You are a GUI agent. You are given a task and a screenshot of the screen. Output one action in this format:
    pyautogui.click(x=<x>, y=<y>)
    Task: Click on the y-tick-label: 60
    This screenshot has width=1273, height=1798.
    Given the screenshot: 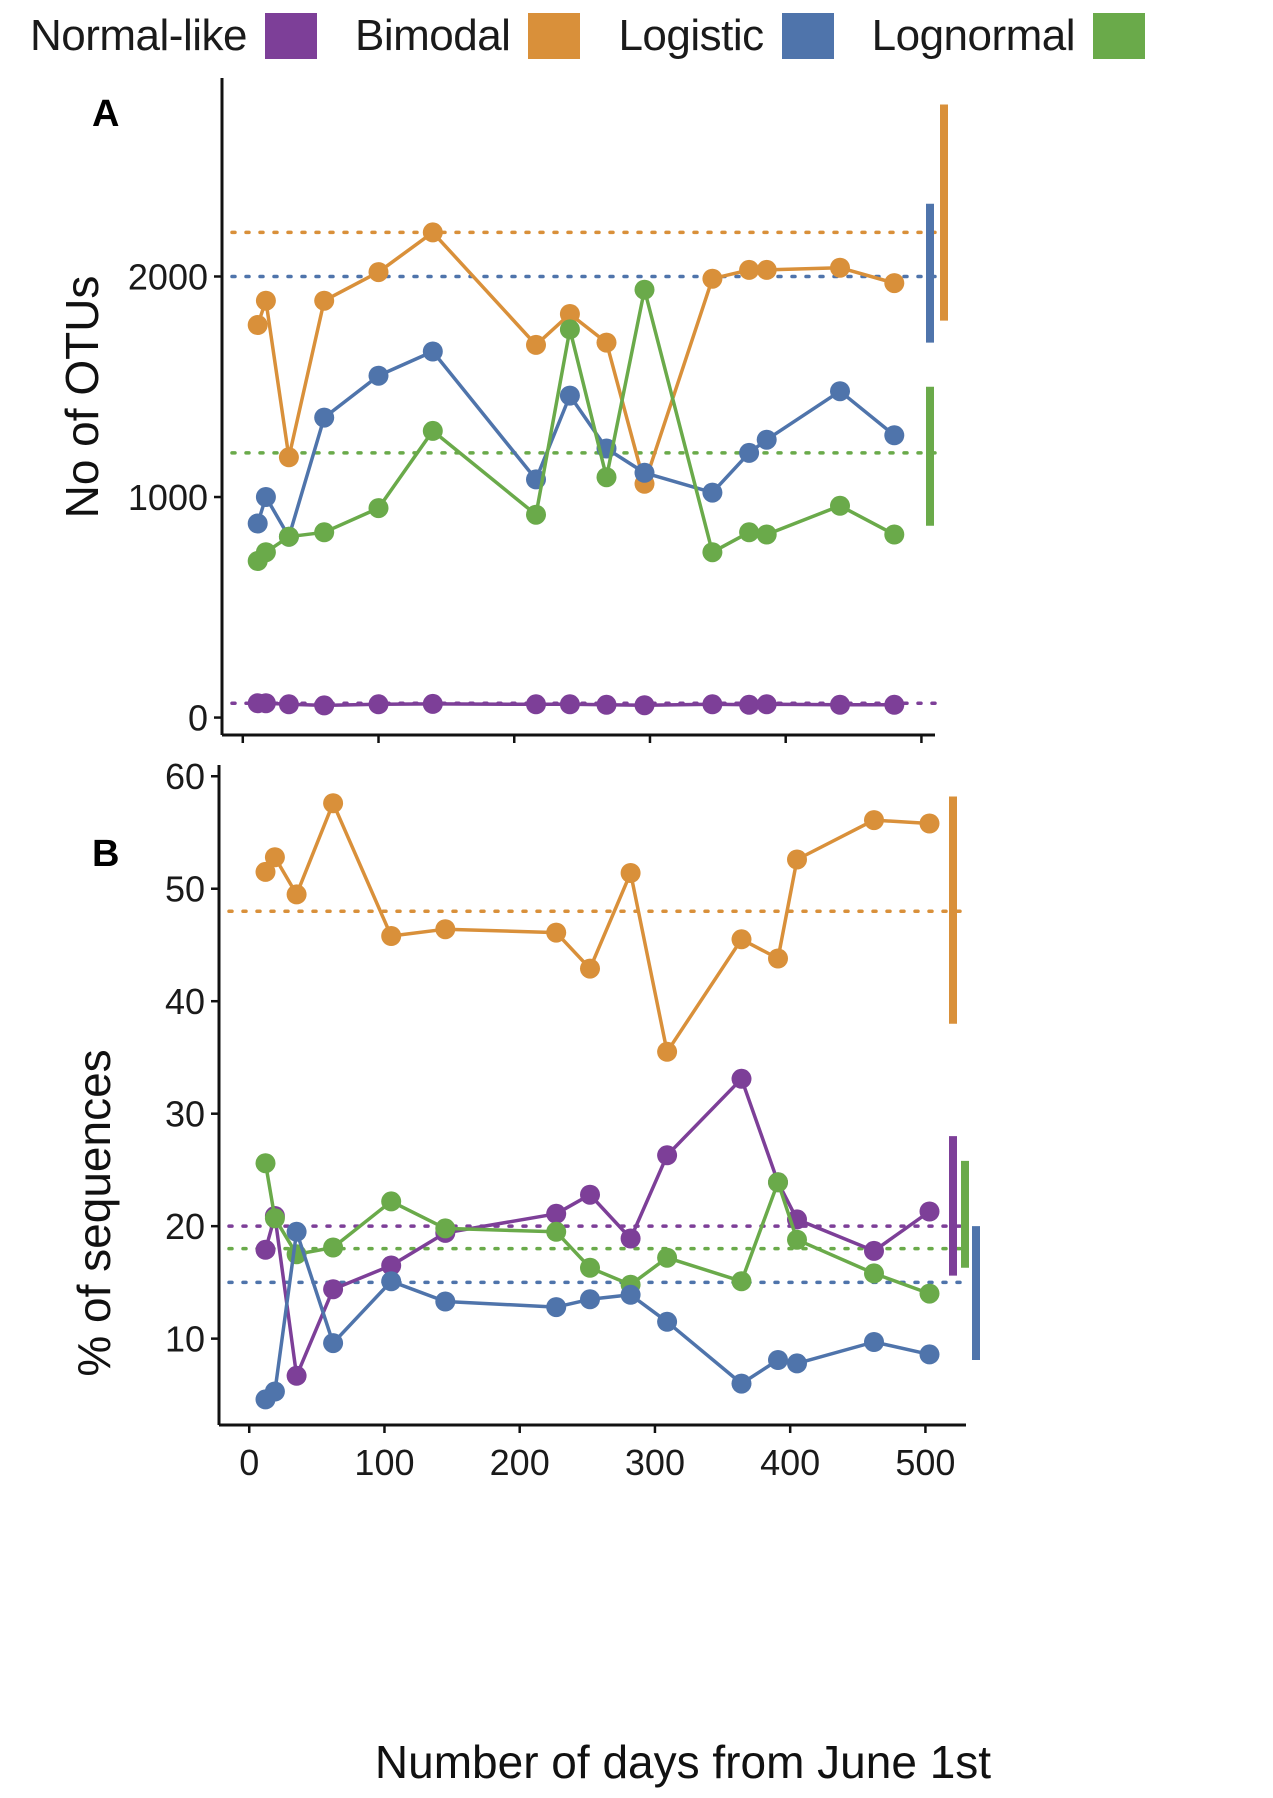 What is the action you would take?
    pyautogui.click(x=185, y=776)
    